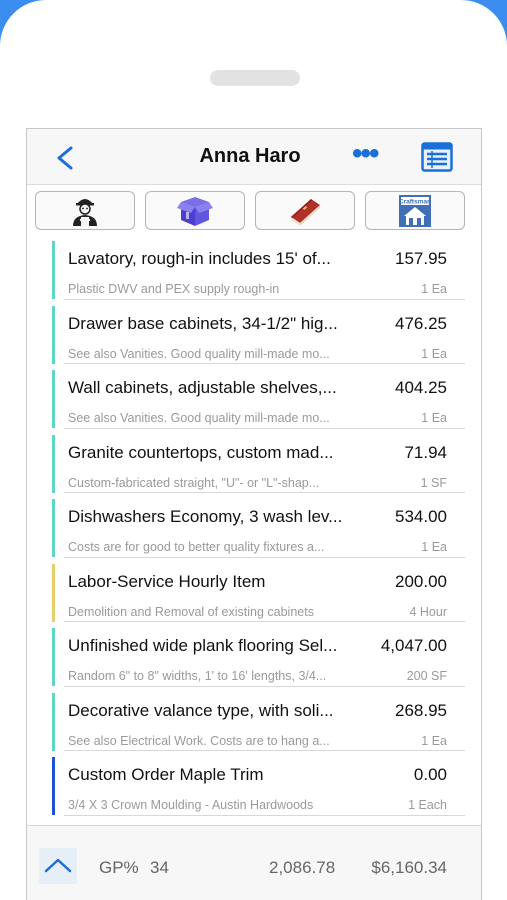 The height and width of the screenshot is (900, 507). Describe the element at coordinates (428, 611) in the screenshot. I see `item-quantity-unit: 4 Hour` at that location.